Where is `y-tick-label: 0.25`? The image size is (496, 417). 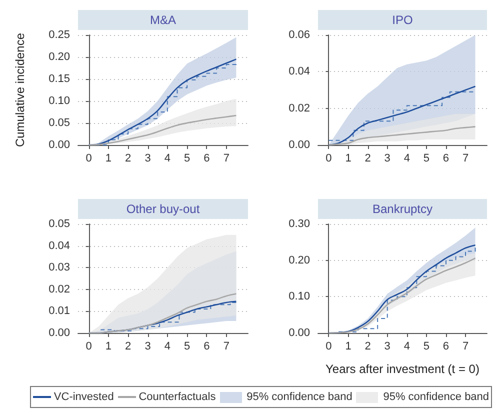
y-tick-label: 0.25 is located at coordinates (59, 35).